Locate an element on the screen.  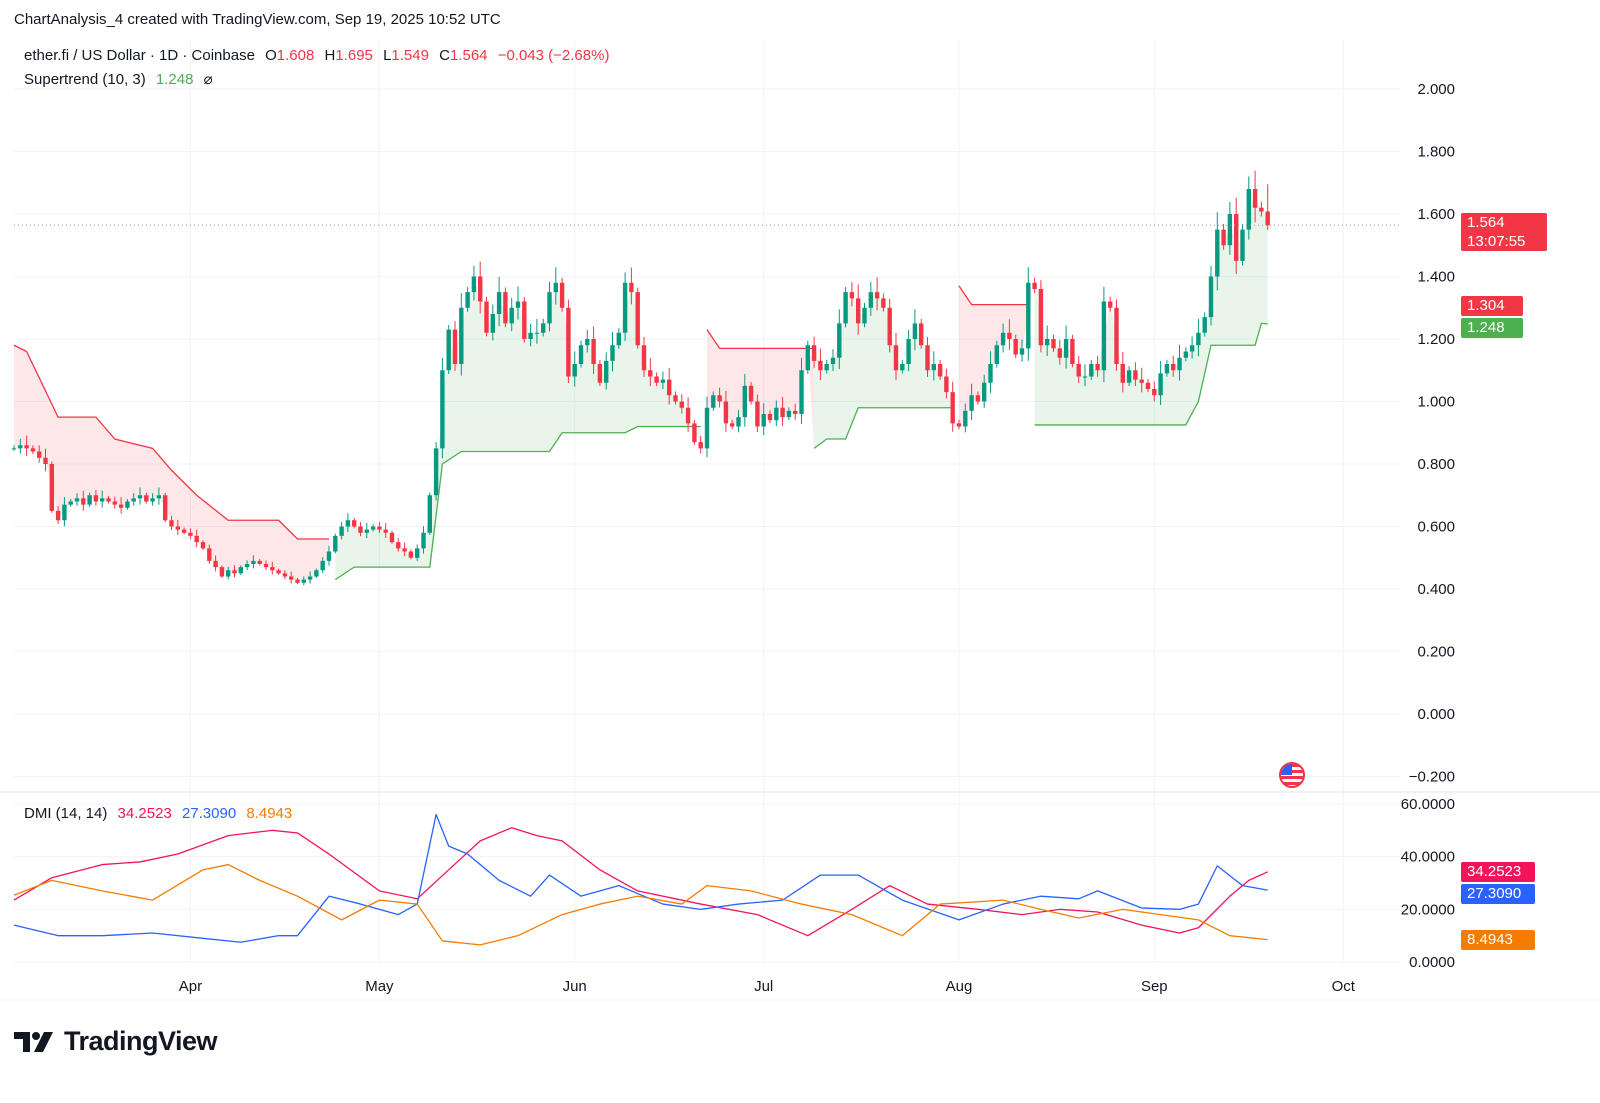
supertrend-up-tag: 1.248 is located at coordinates (1492, 328).